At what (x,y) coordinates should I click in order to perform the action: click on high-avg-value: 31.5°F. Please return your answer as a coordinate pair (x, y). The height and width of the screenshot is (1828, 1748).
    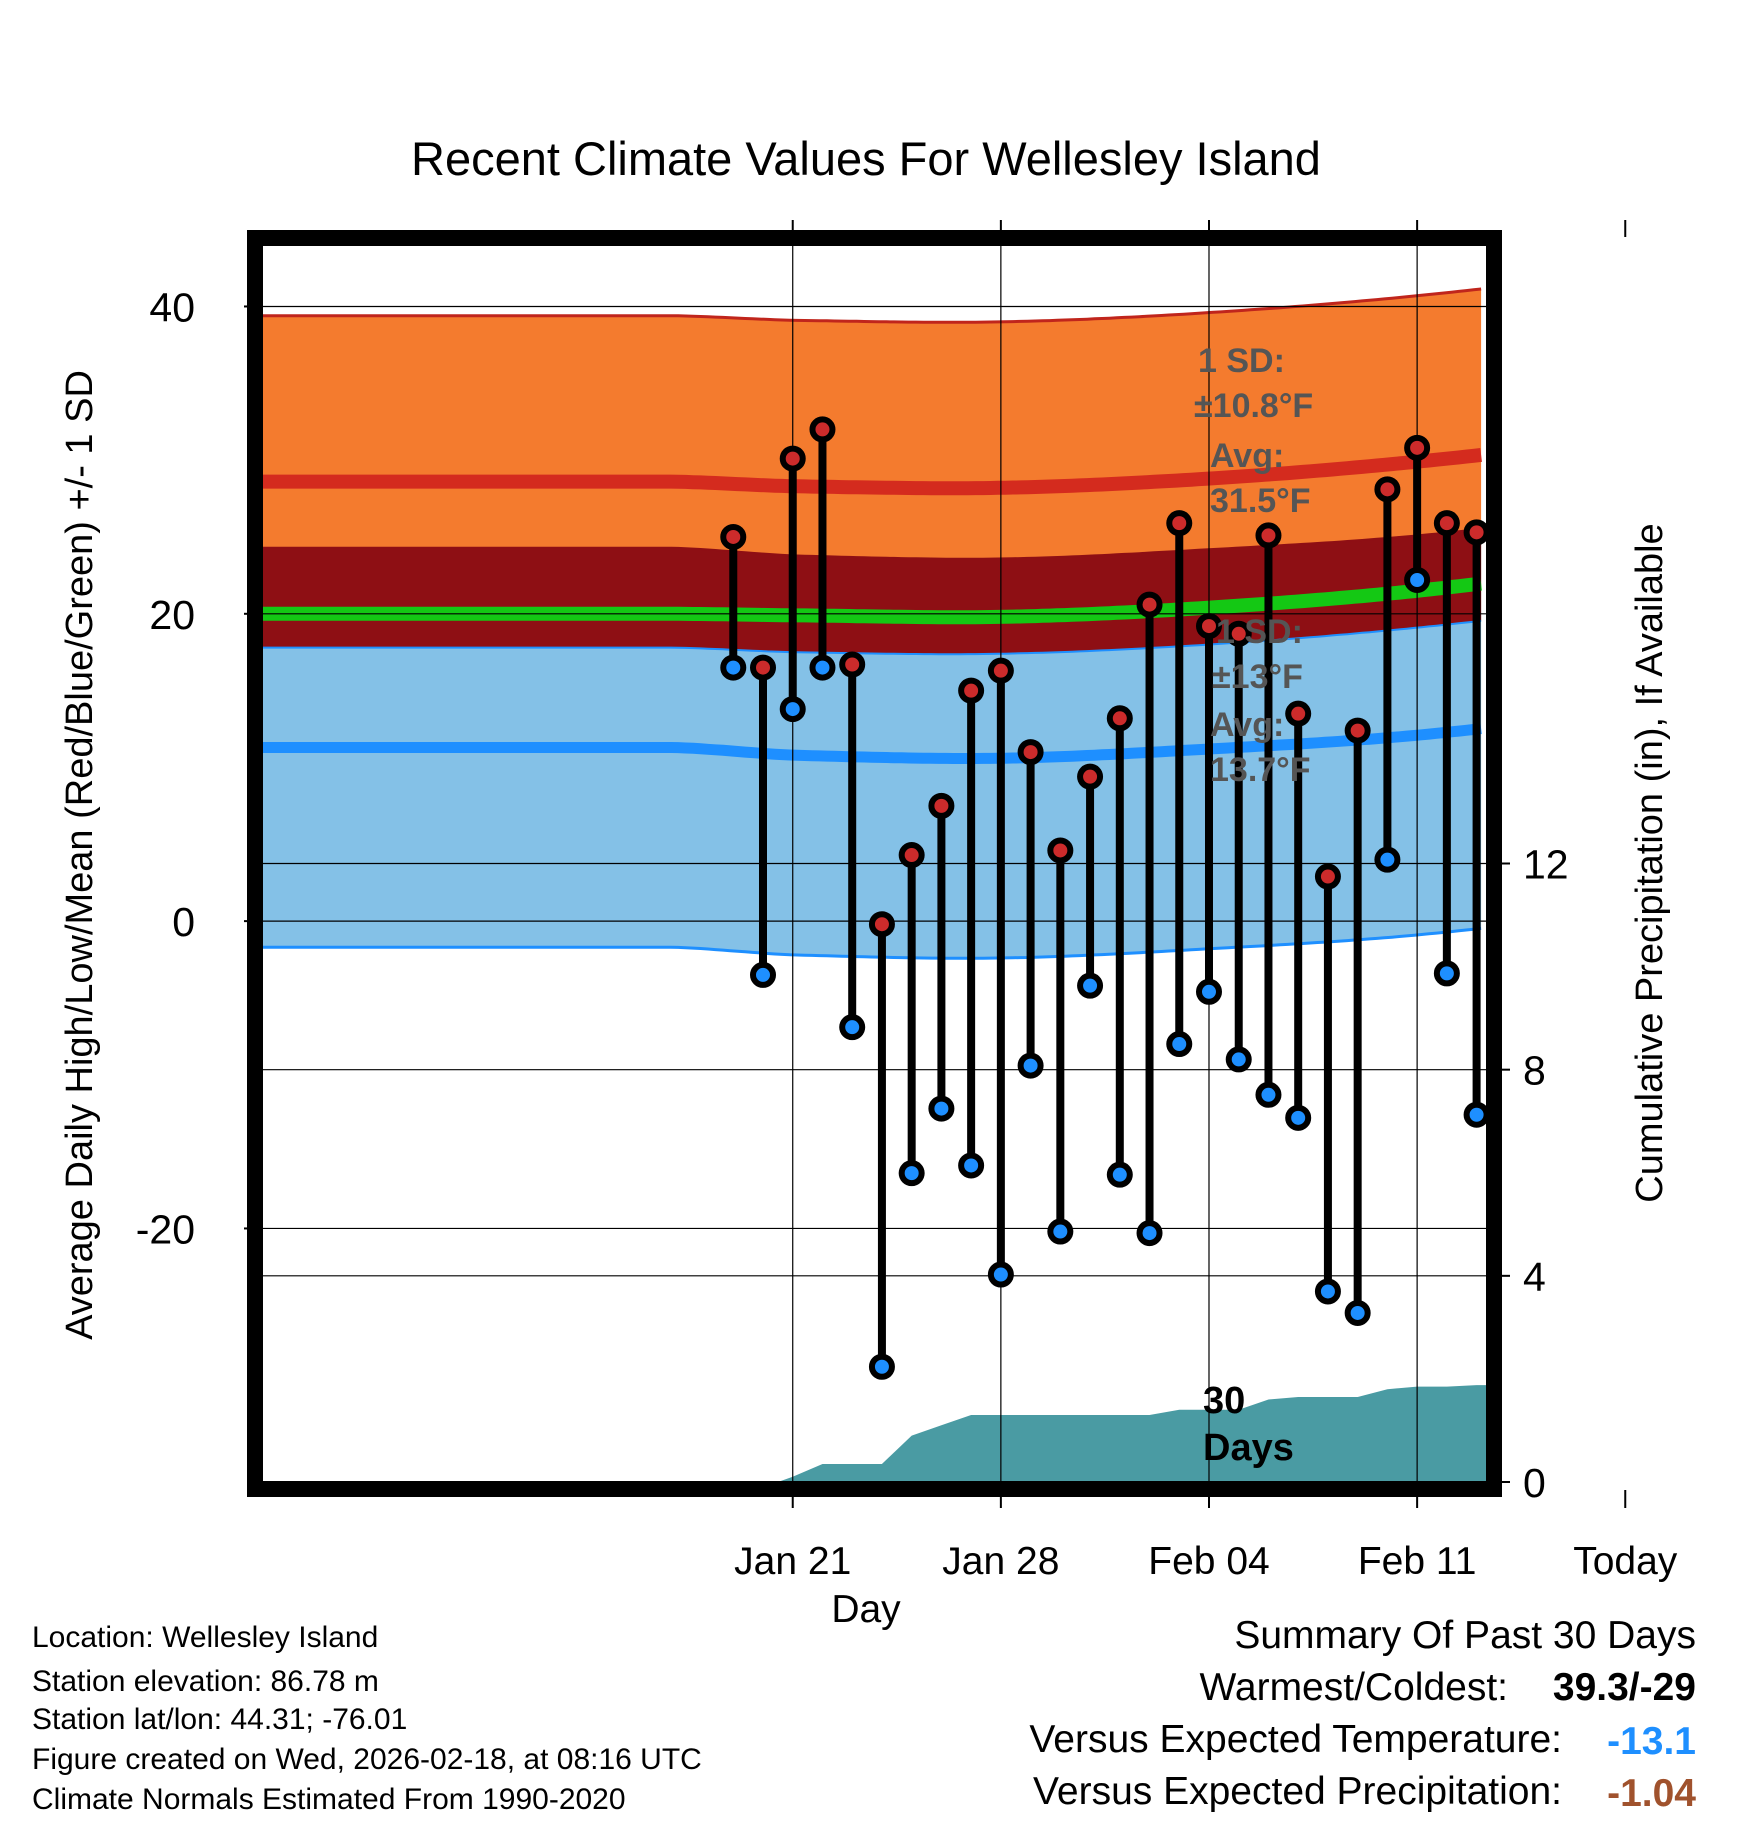
    Looking at the image, I should click on (1260, 501).